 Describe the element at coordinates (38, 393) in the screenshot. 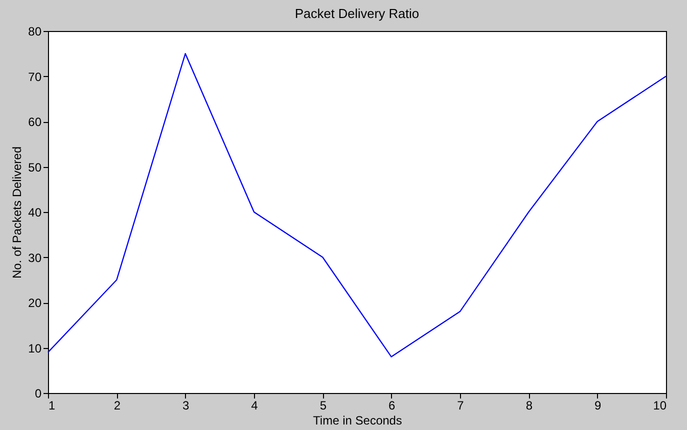

I see `y-tick-label: 0` at that location.